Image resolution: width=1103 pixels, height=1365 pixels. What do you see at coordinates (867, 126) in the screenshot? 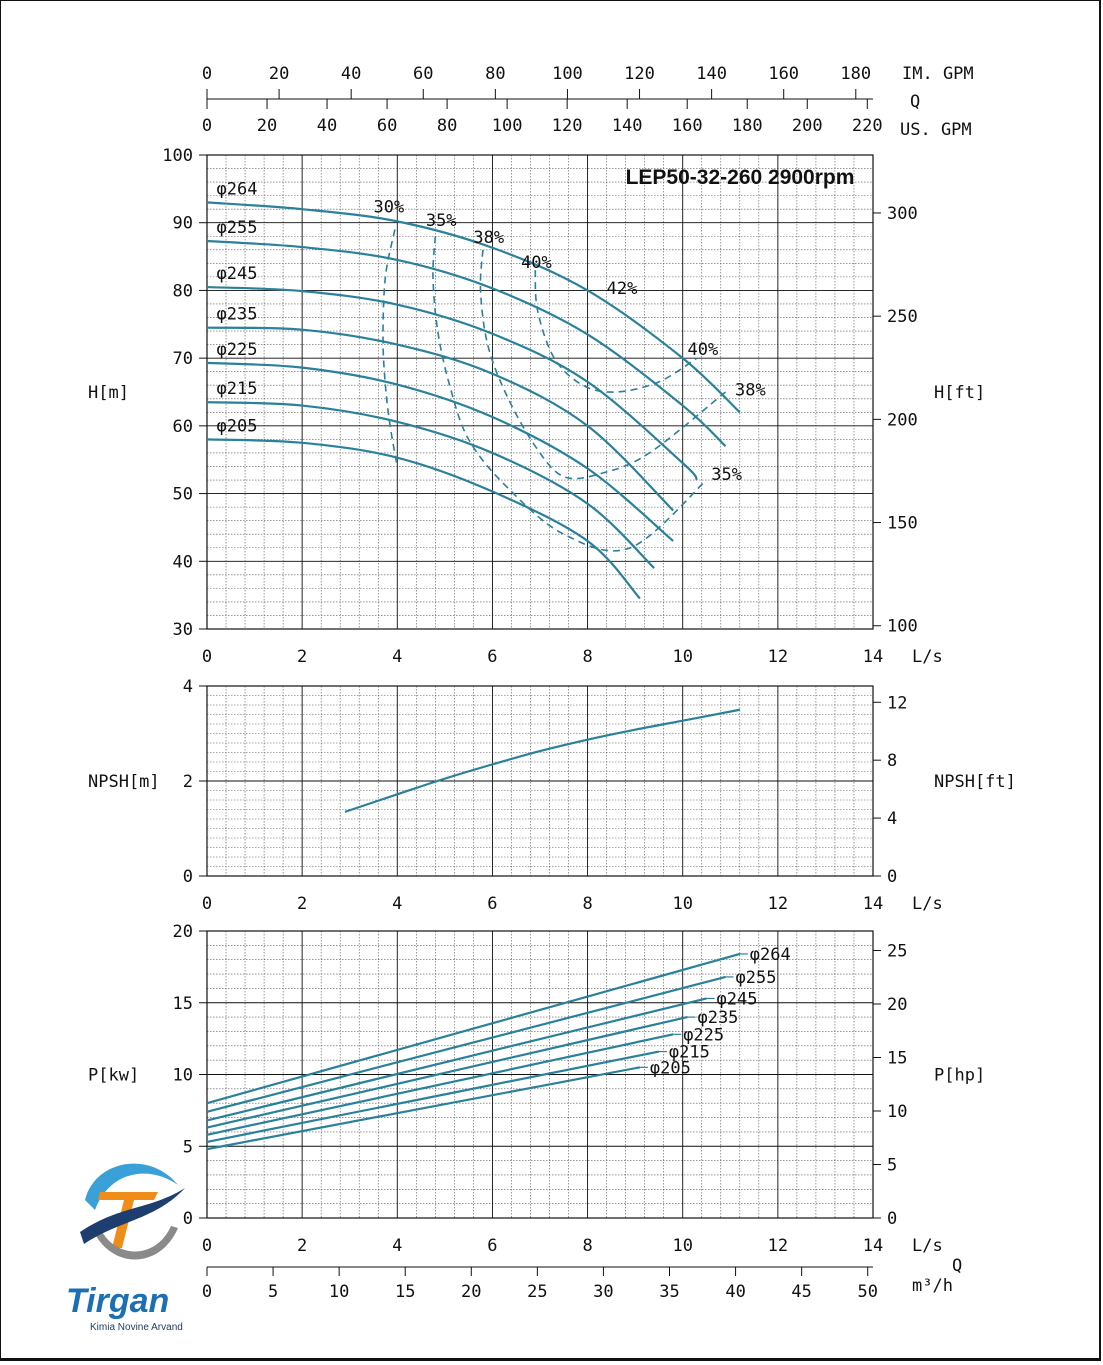
I see `us-gpm-tick-label: 220` at bounding box center [867, 126].